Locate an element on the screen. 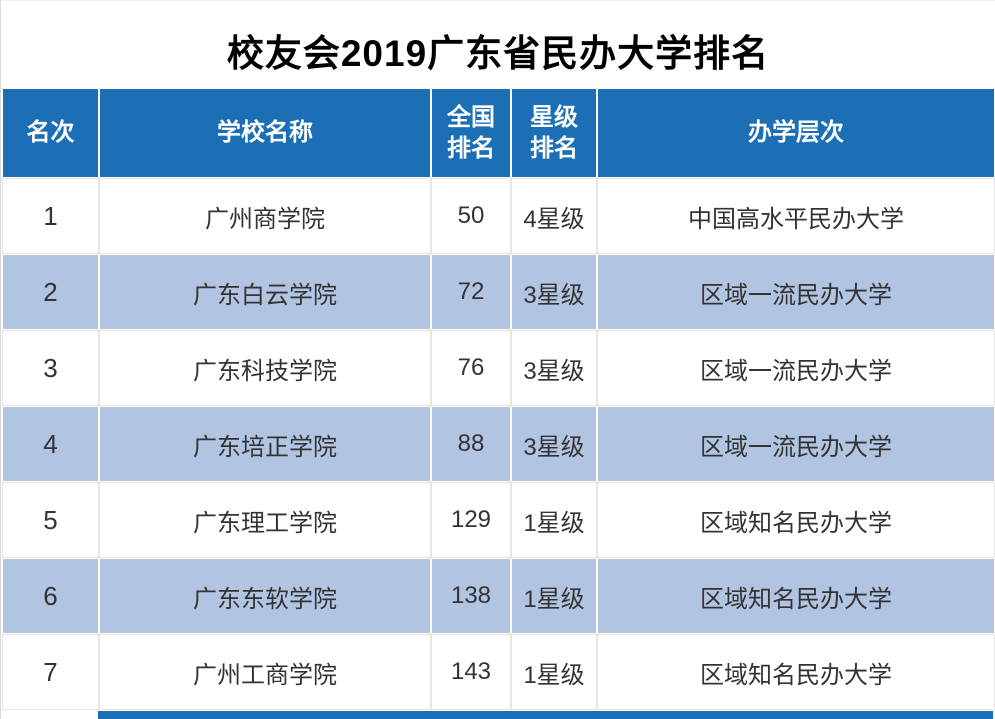  national-rank-cell: 50 is located at coordinates (471, 216).